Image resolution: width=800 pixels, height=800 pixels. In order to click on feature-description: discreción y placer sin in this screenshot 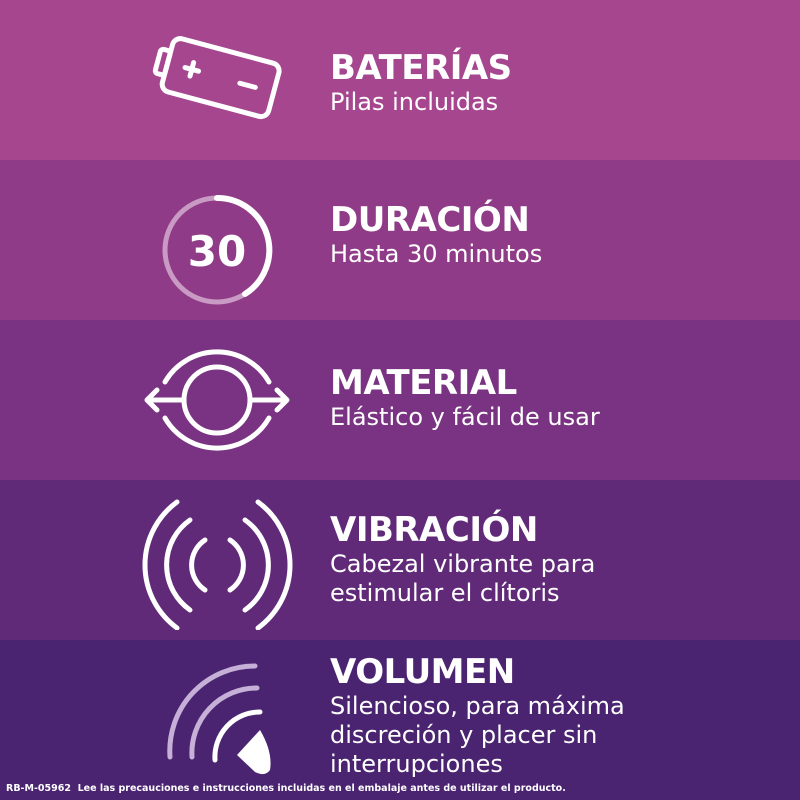, I will do `click(464, 735)`.